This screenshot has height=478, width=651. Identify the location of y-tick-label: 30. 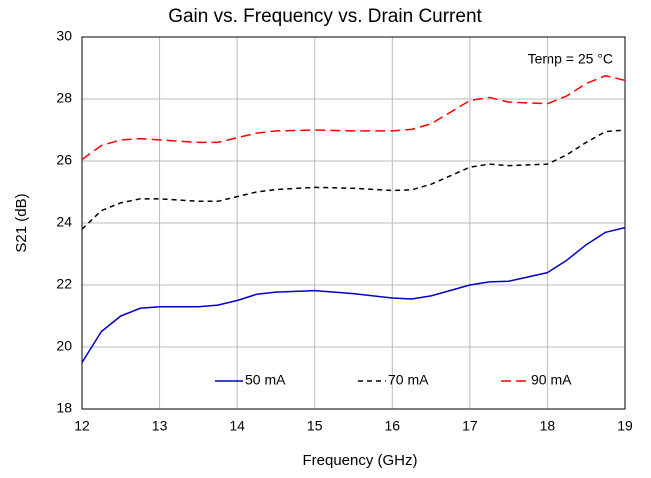
(64, 36).